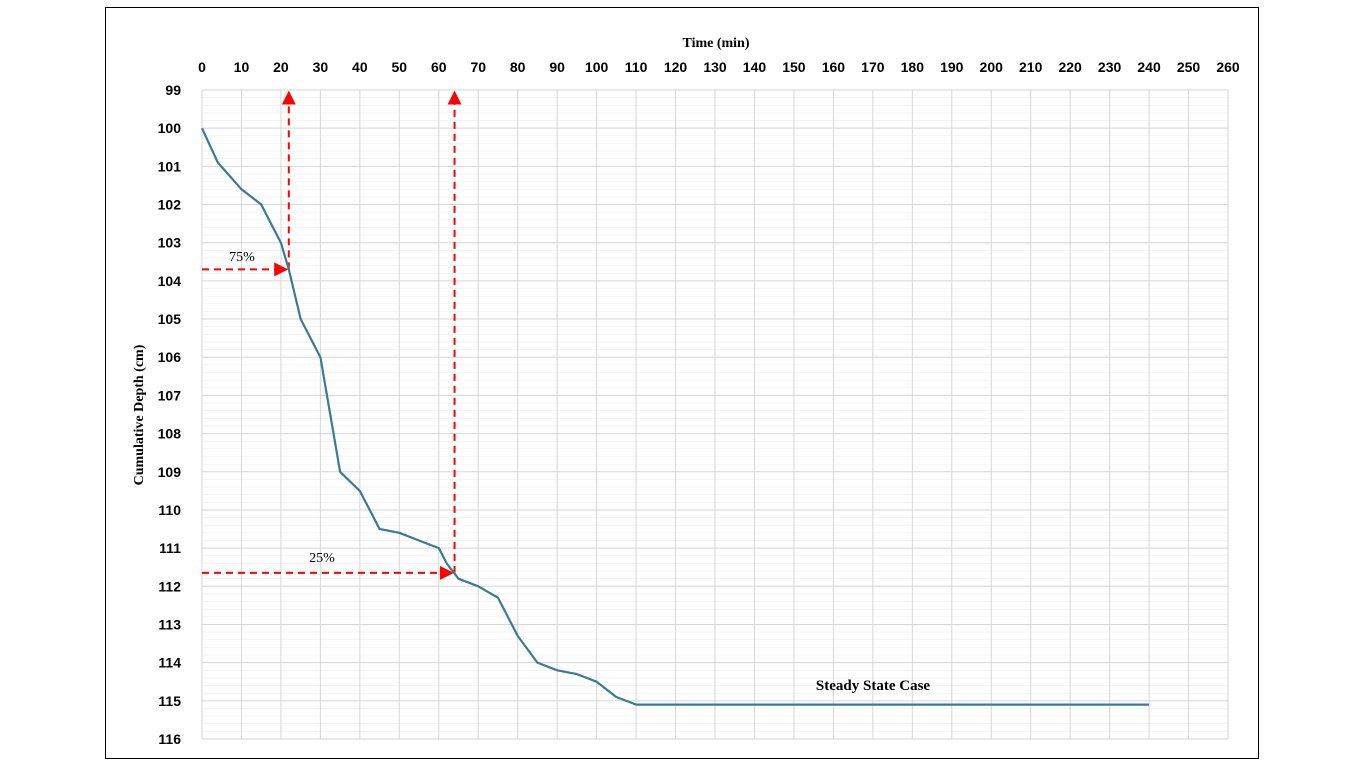  What do you see at coordinates (170, 548) in the screenshot?
I see `y-tick-label: 111` at bounding box center [170, 548].